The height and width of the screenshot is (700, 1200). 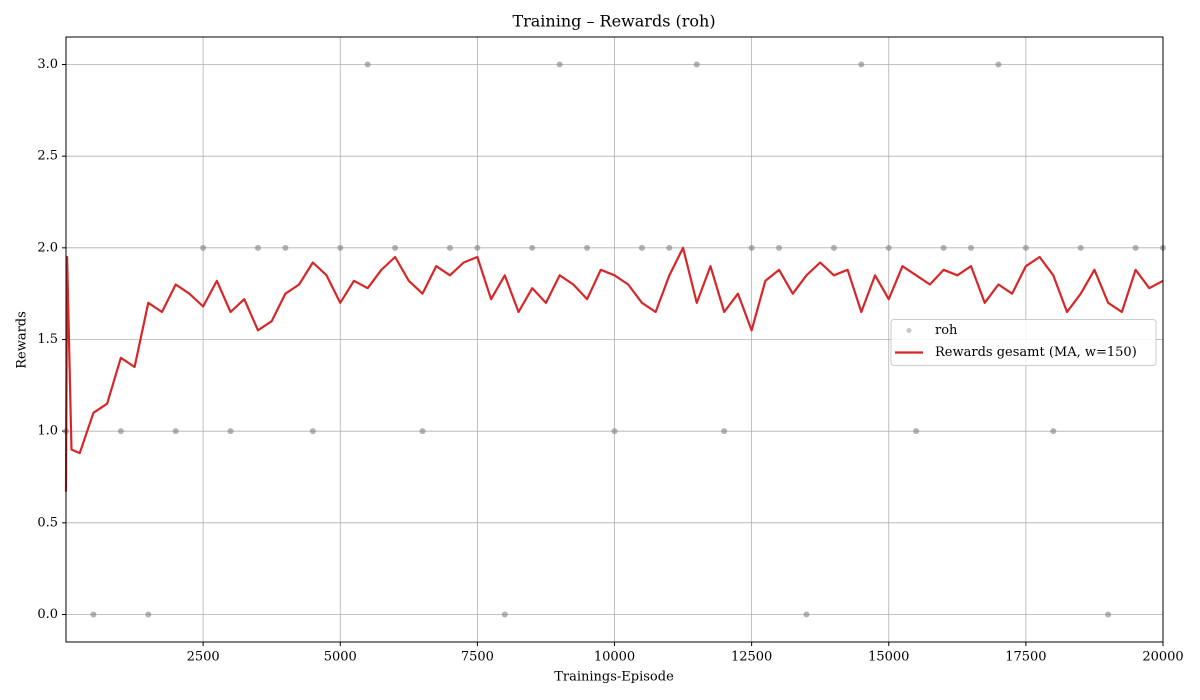 What do you see at coordinates (614, 657) in the screenshot?
I see `x-tick-label: 10000` at bounding box center [614, 657].